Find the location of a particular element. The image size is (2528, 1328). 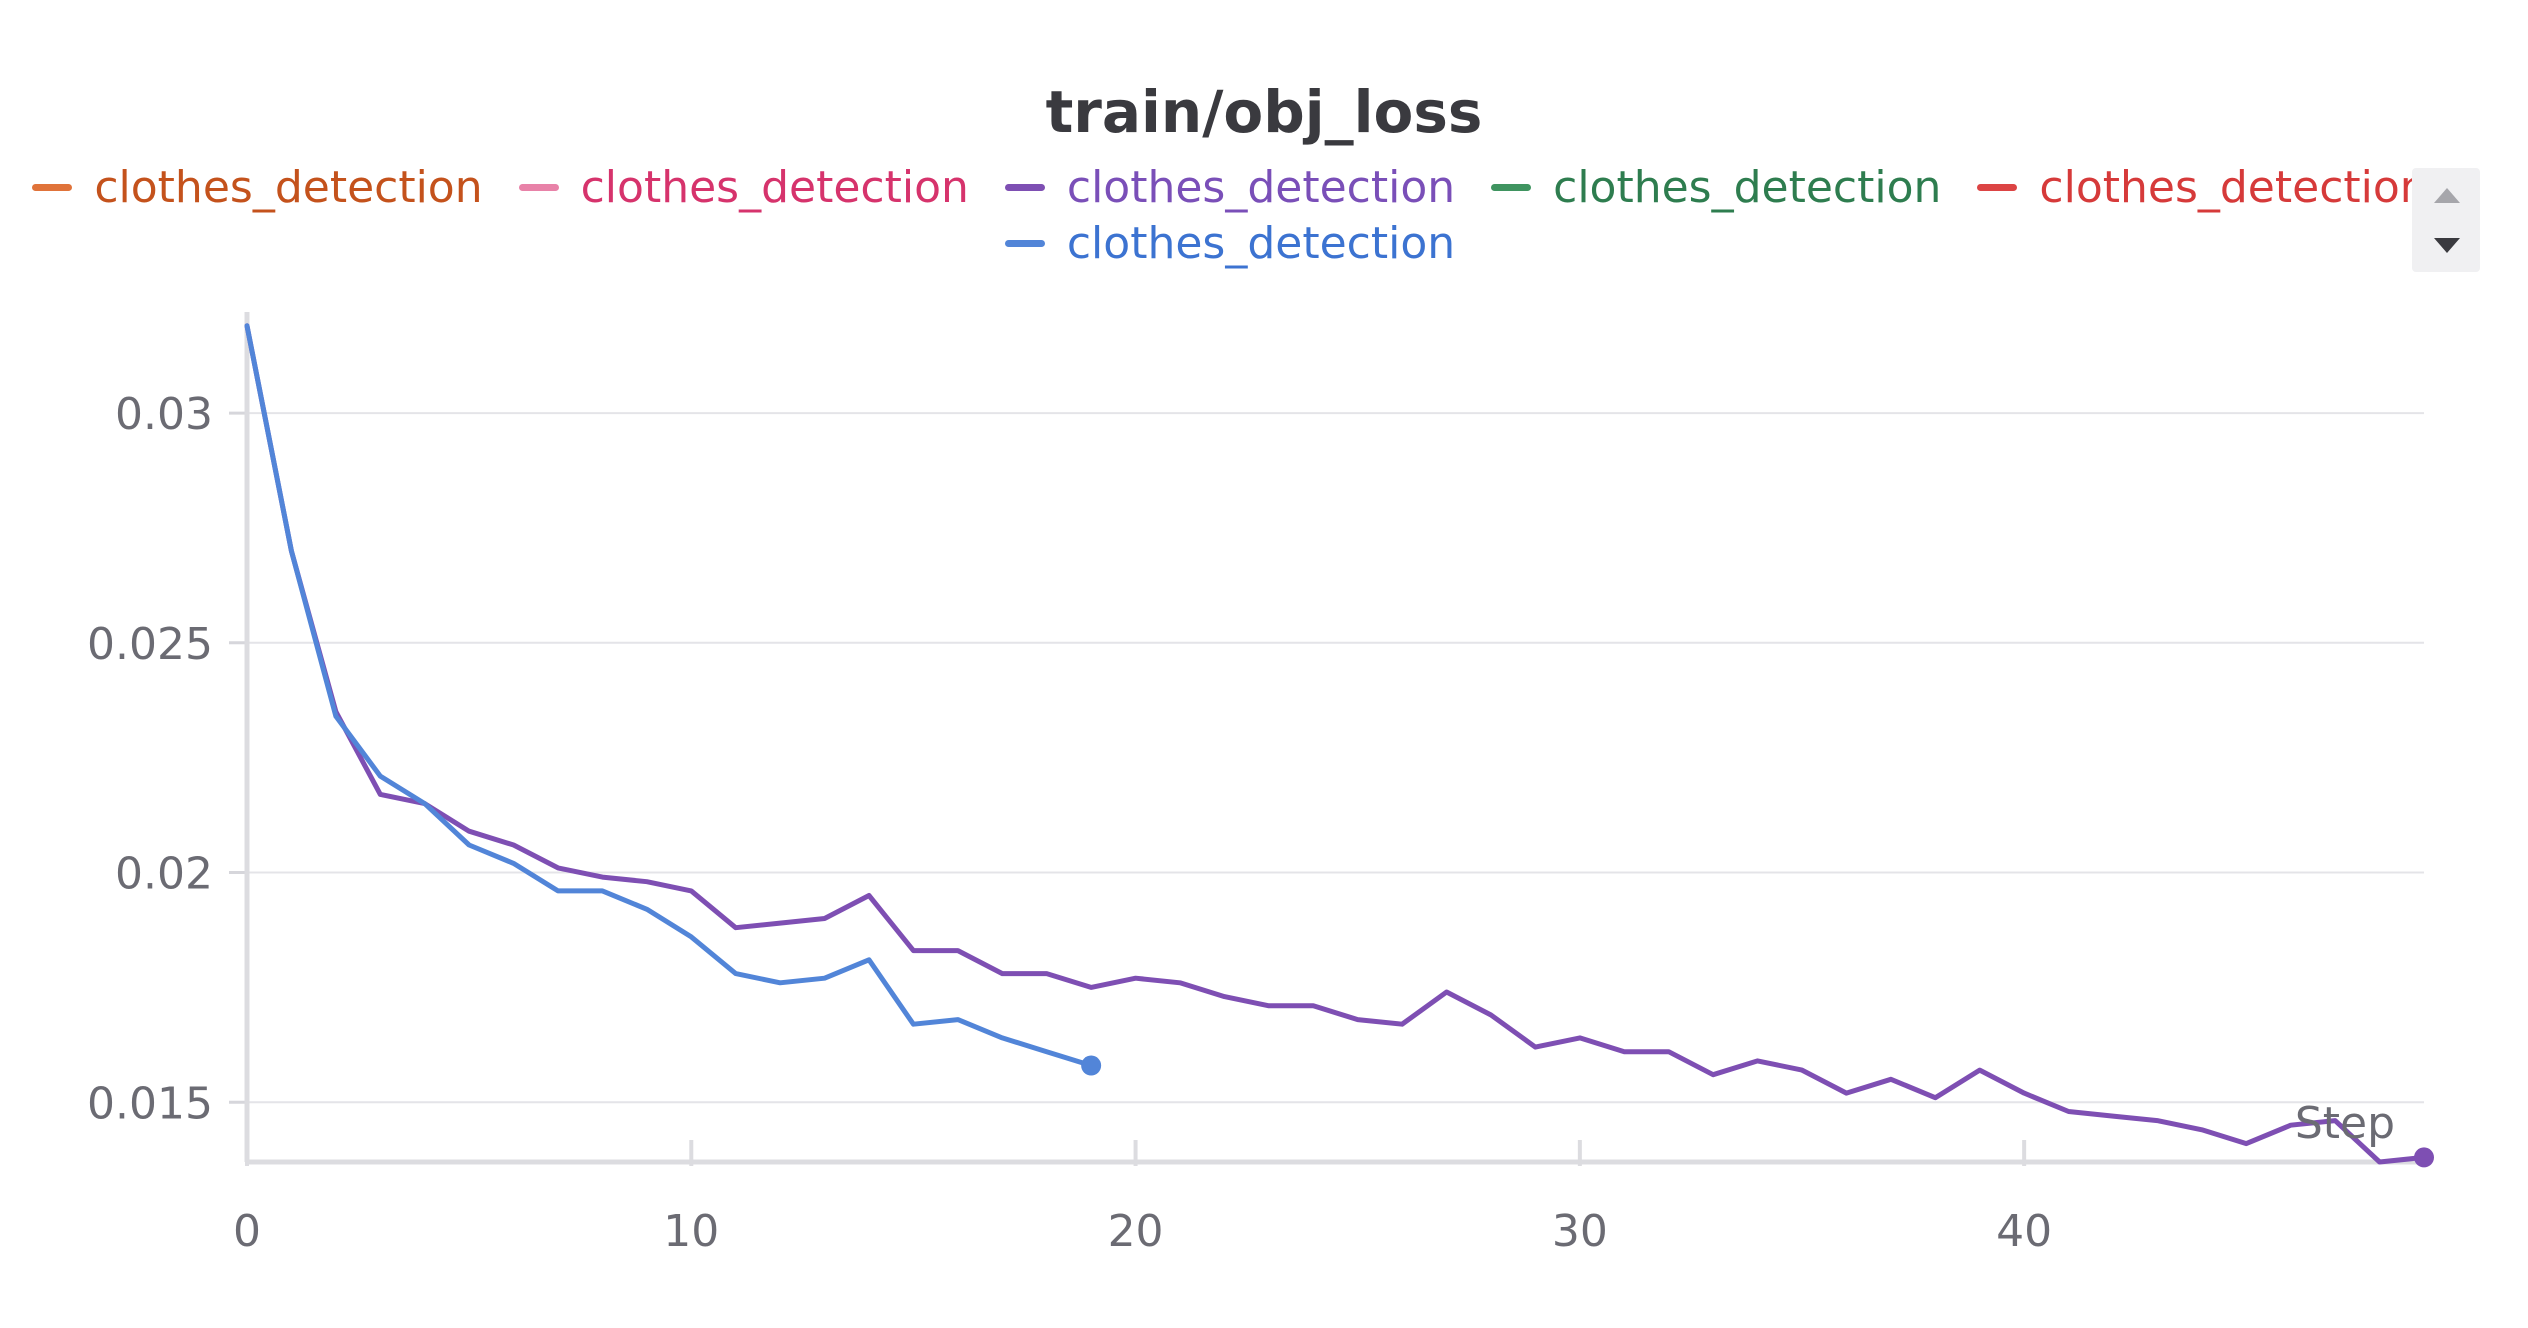

y-tick-label: 0.025 is located at coordinates (150, 644).